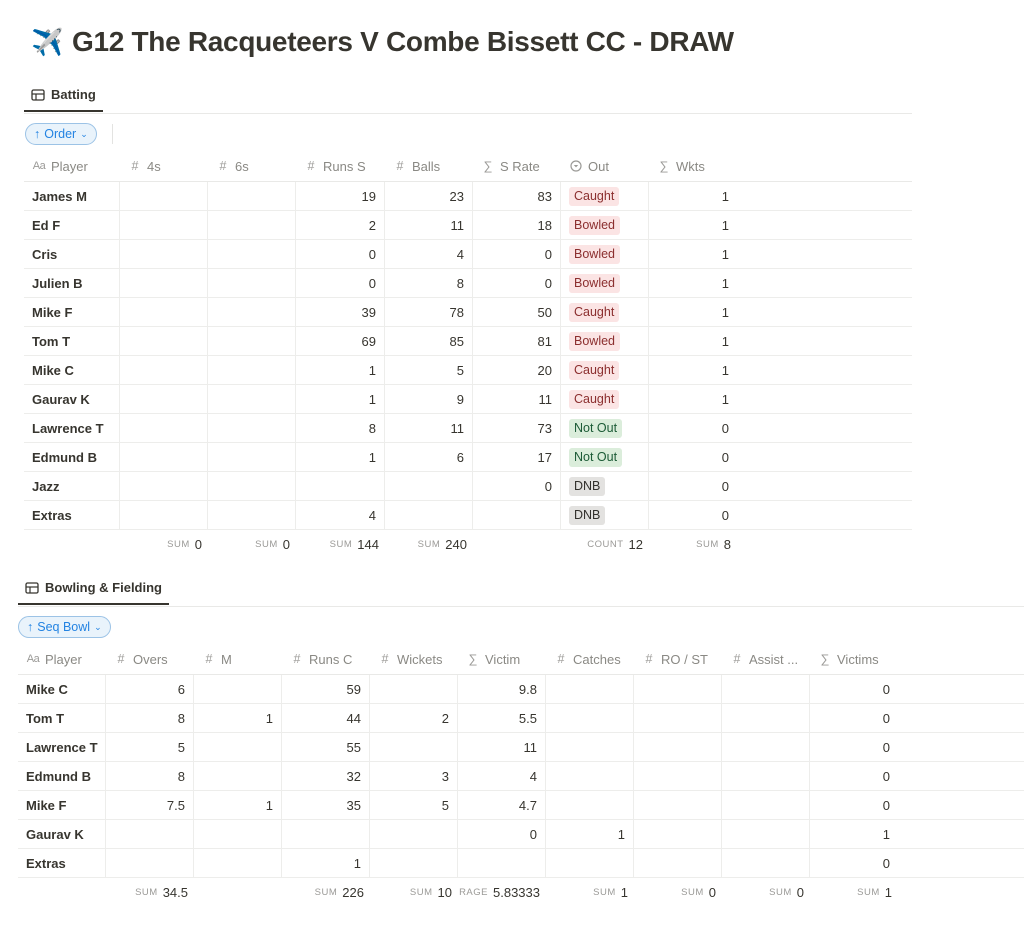  I want to click on balls-cell: 9, so click(429, 399).